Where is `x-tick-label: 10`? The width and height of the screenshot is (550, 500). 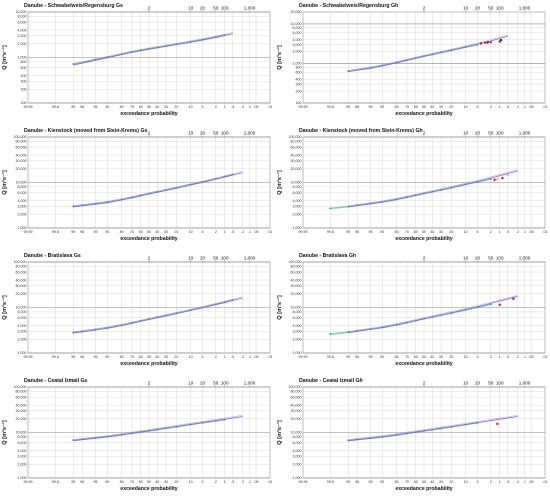 x-tick-label: 10 is located at coordinates (466, 357).